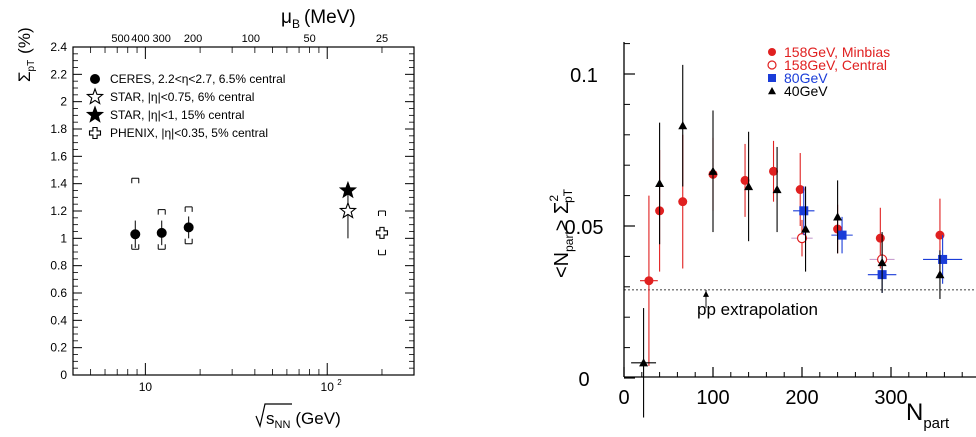 Image resolution: width=976 pixels, height=437 pixels. I want to click on left-y-tick-label: 0.8, so click(58, 266).